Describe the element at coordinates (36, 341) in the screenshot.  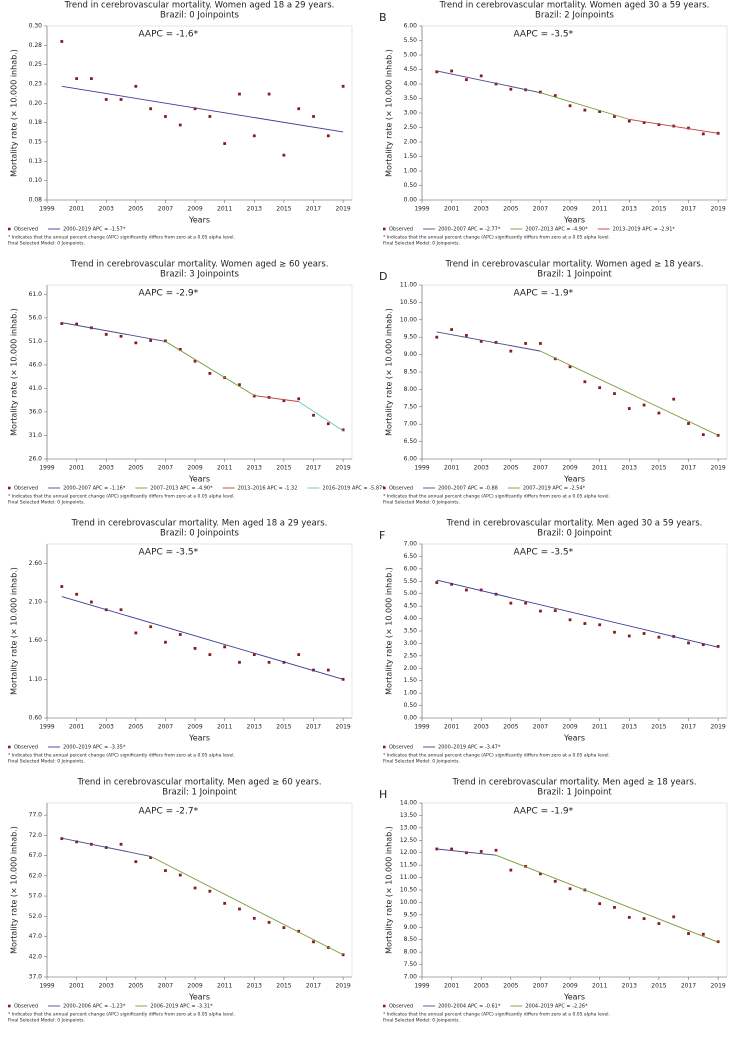
I see `y-tick-label: 51.0` at that location.